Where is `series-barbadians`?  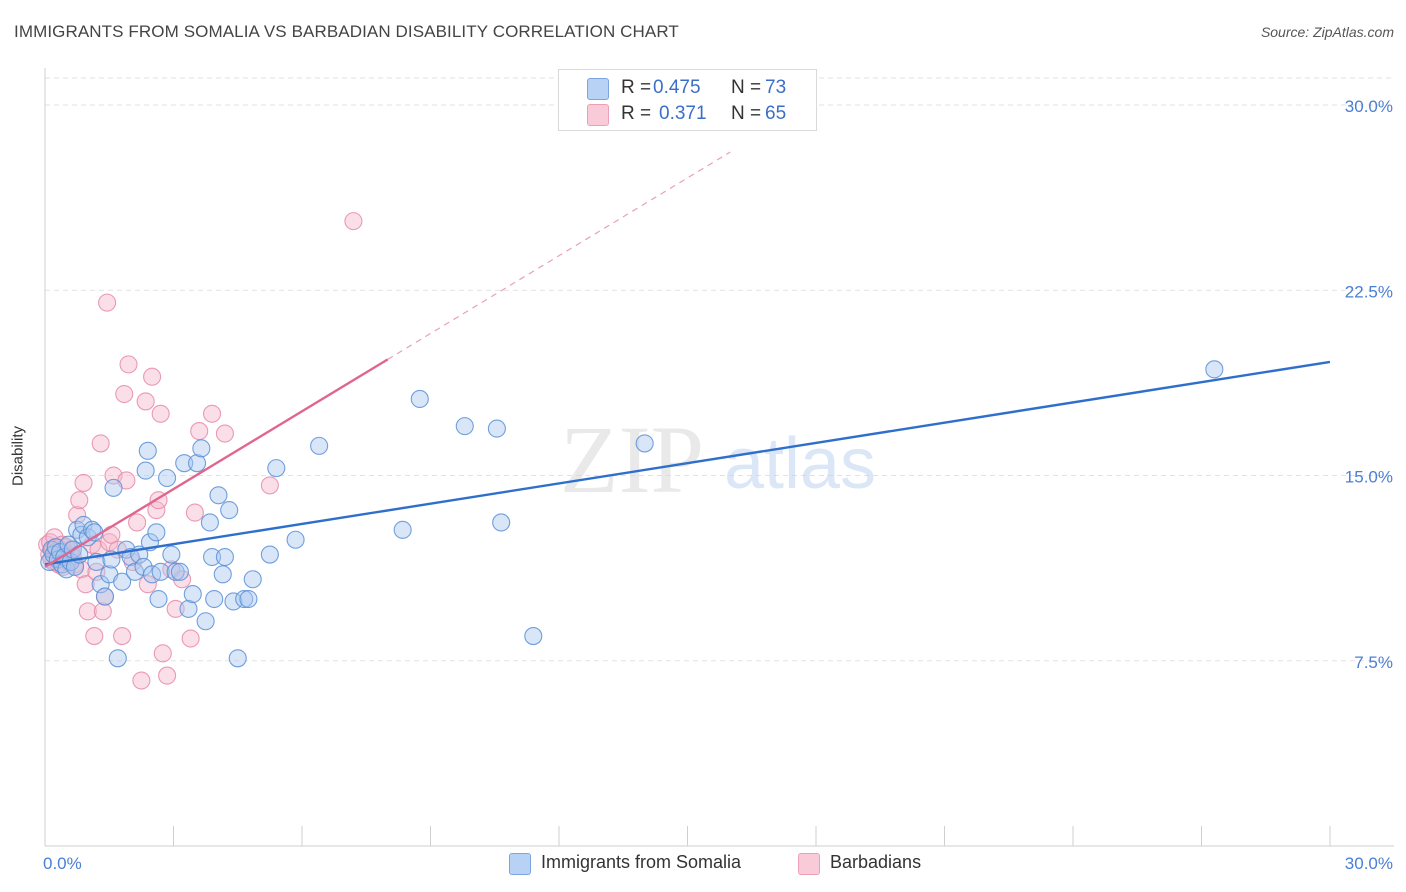 series-barbadians is located at coordinates (200, 451).